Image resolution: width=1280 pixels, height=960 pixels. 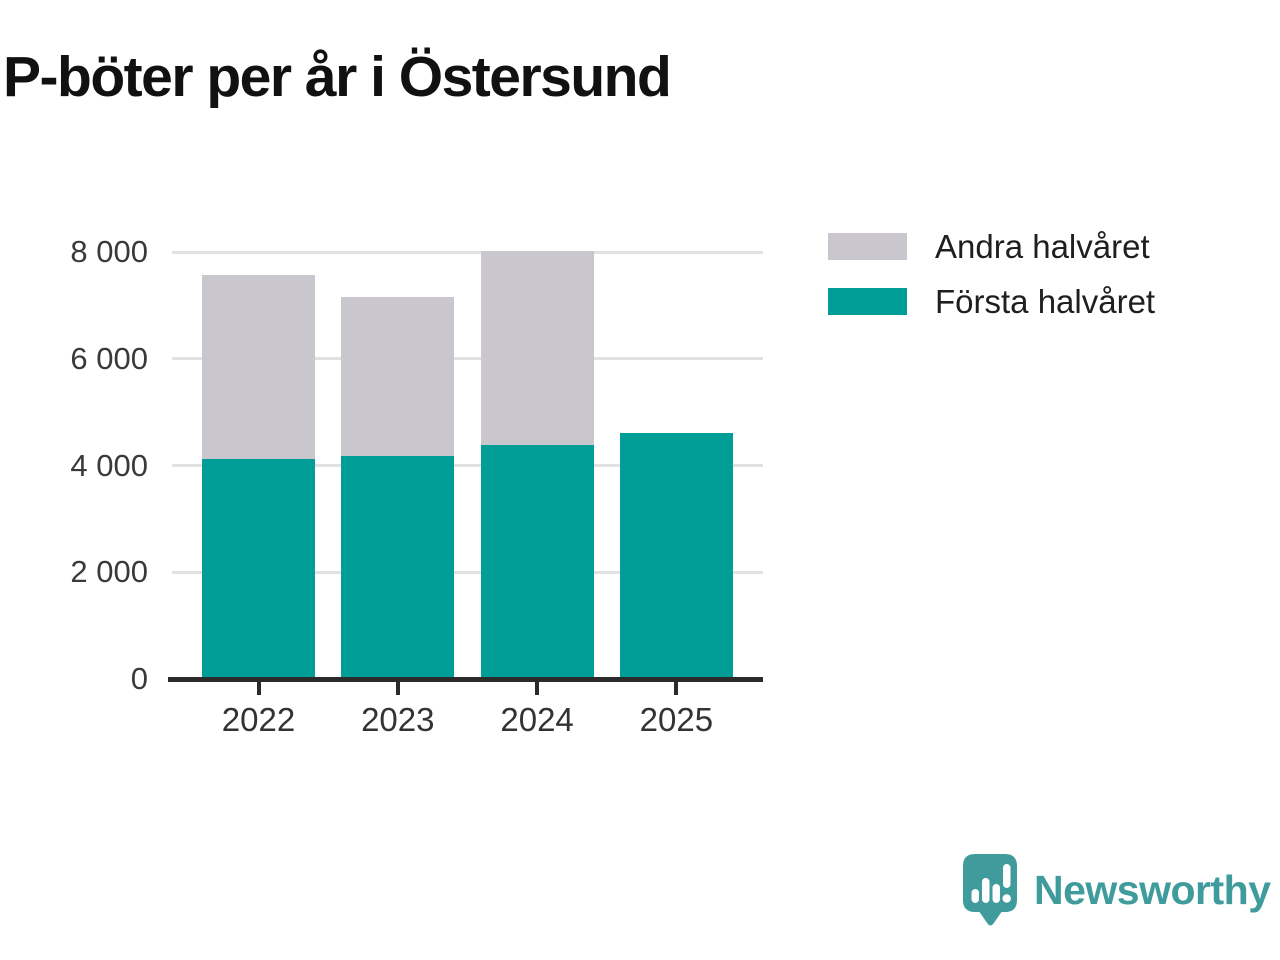 I want to click on ytick-label-2000: 2 000, so click(x=109, y=572).